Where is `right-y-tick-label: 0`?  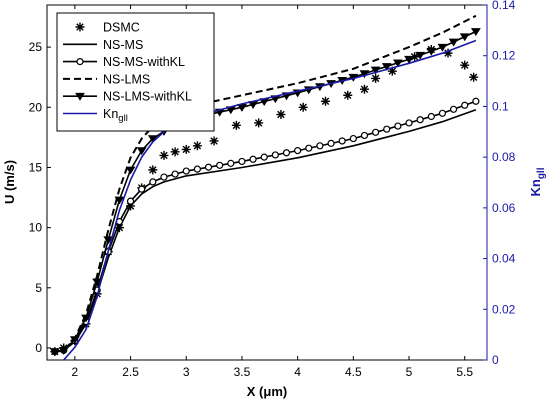 right-y-tick-label: 0 is located at coordinates (495, 360).